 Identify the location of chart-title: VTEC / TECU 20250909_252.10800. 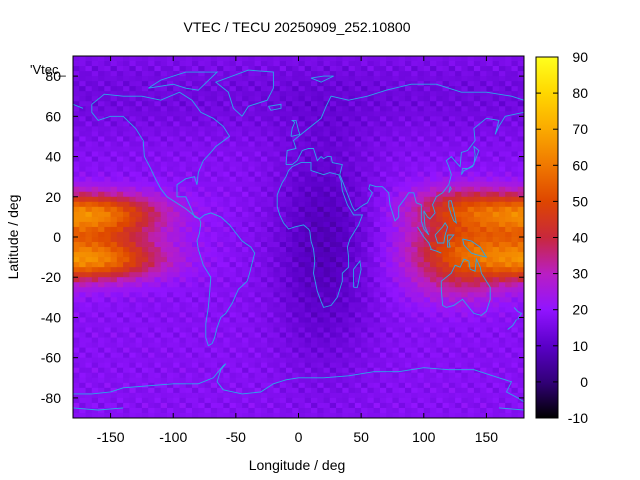
(296, 27).